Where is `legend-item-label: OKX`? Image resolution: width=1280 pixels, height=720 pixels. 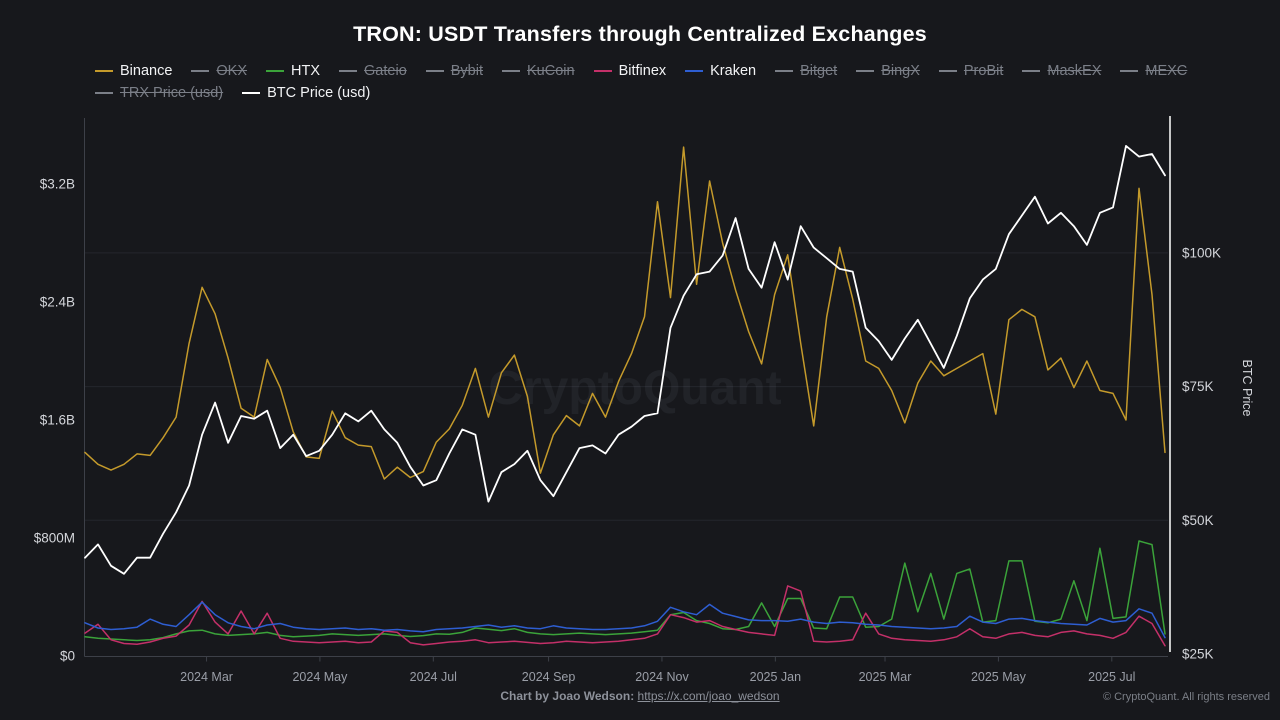 legend-item-label: OKX is located at coordinates (232, 71).